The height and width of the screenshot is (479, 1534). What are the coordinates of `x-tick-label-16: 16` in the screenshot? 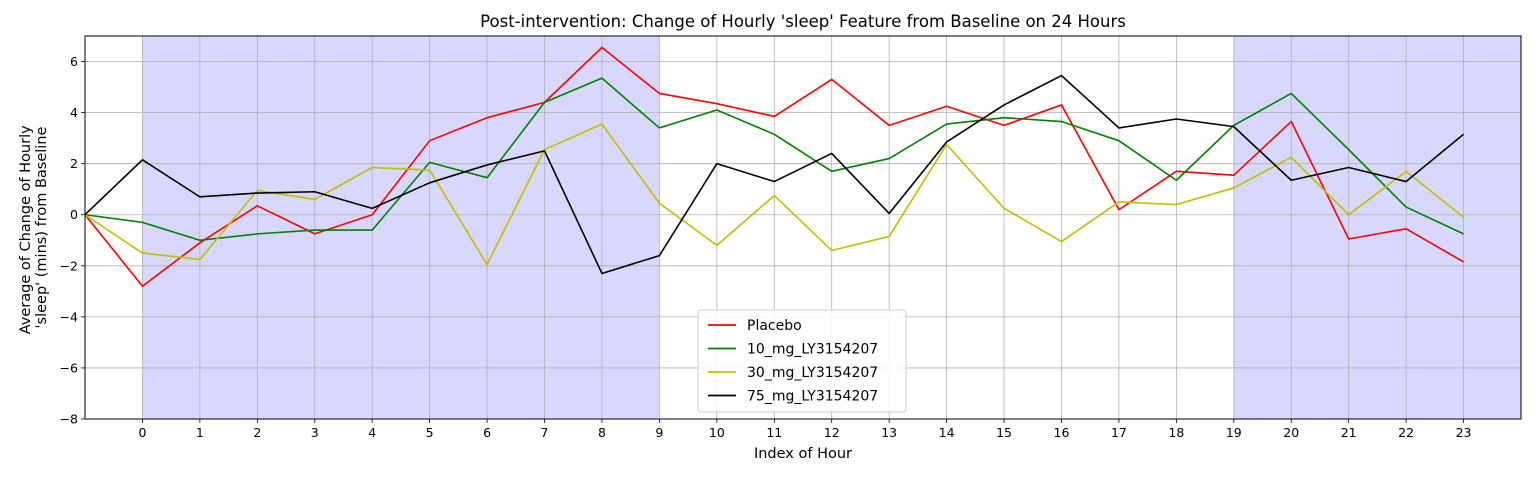 It's located at (1062, 432).